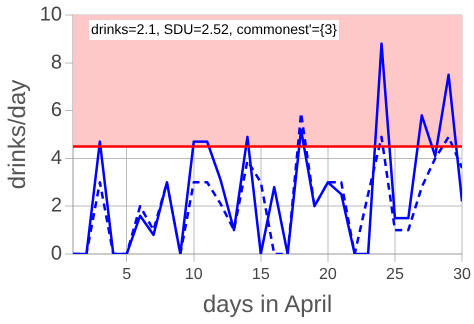 This screenshot has width=474, height=324. Describe the element at coordinates (56, 253) in the screenshot. I see `y-tick-label: 0` at that location.